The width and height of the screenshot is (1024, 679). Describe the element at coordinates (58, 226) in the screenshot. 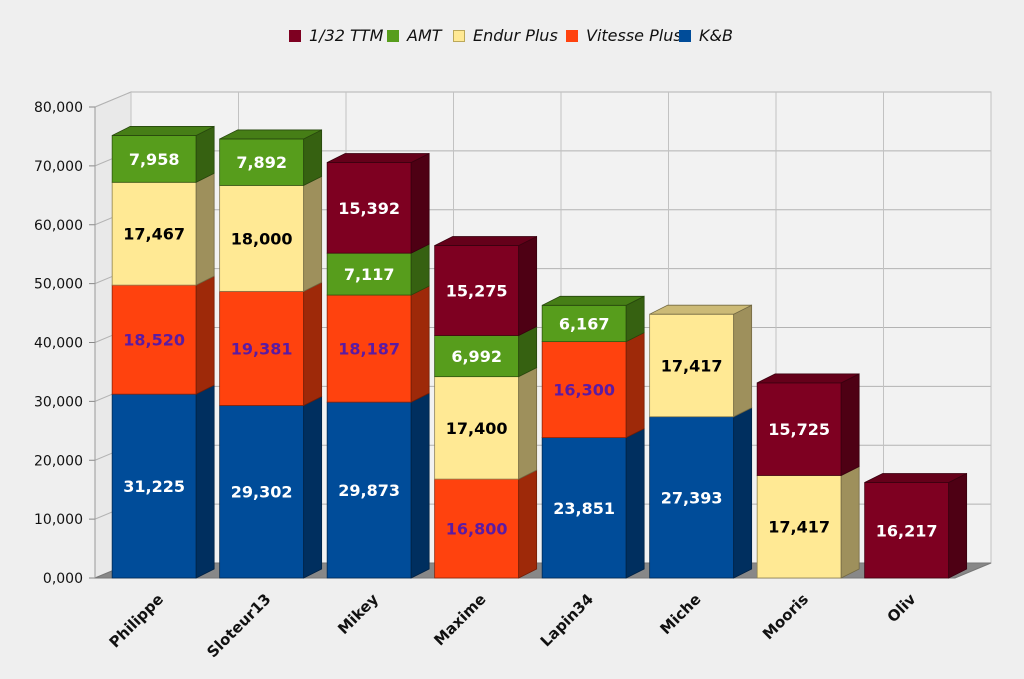

I see `y-tick-label: 60,000` at that location.